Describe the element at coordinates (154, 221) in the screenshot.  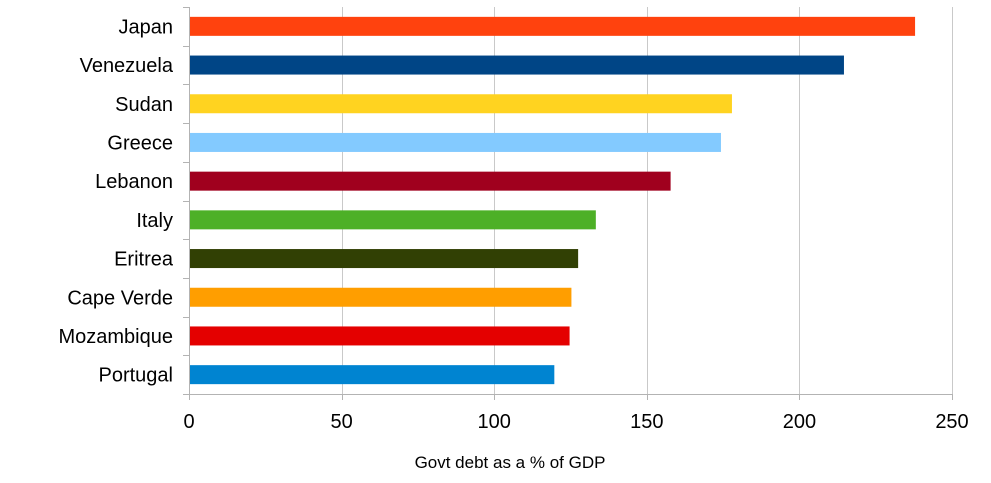
I see `category-label-italy: Italy` at that location.